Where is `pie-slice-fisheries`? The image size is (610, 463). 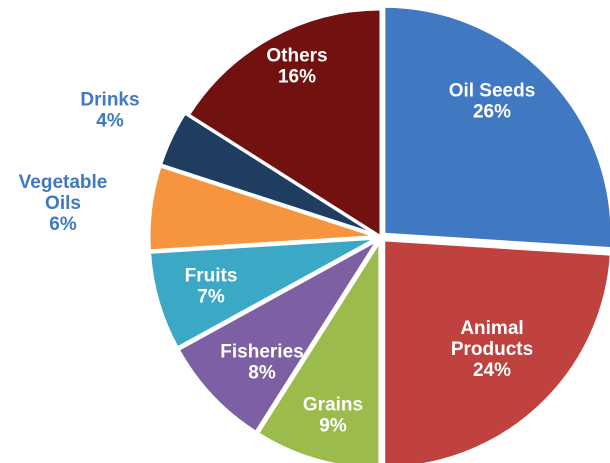
pie-slice-fisheries is located at coordinates (278, 336).